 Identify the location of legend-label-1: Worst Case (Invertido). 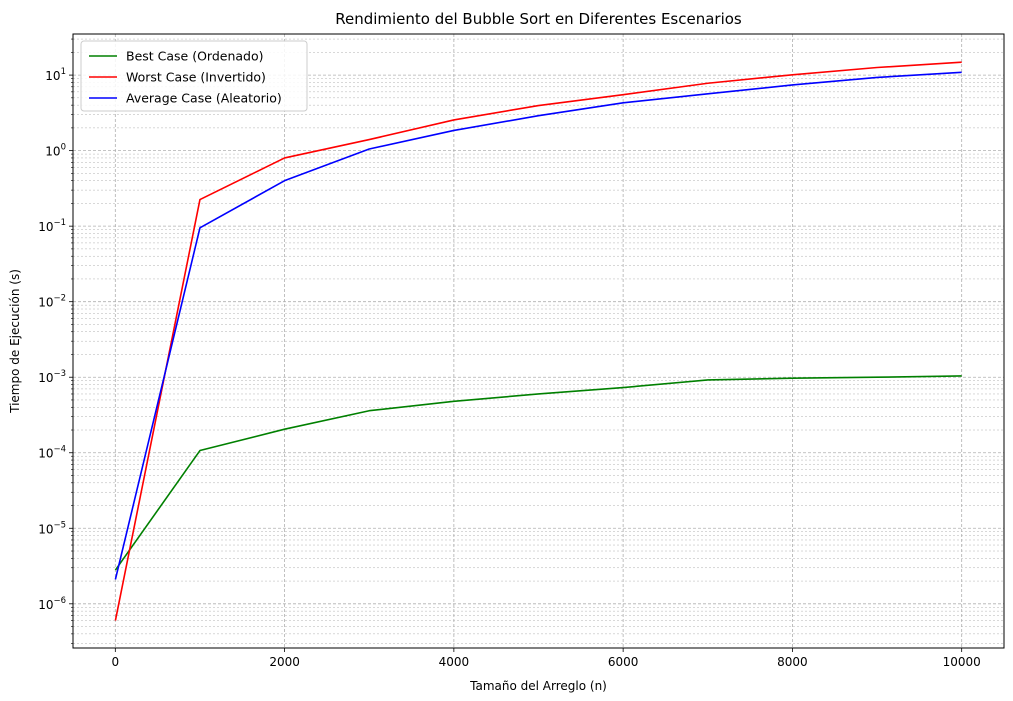
(196, 77).